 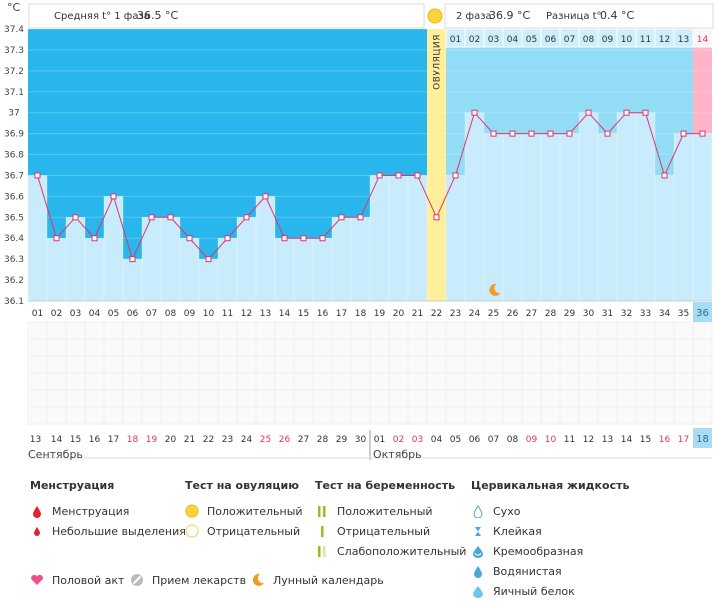 What do you see at coordinates (702, 38) in the screenshot?
I see `phase2-day-cell` at bounding box center [702, 38].